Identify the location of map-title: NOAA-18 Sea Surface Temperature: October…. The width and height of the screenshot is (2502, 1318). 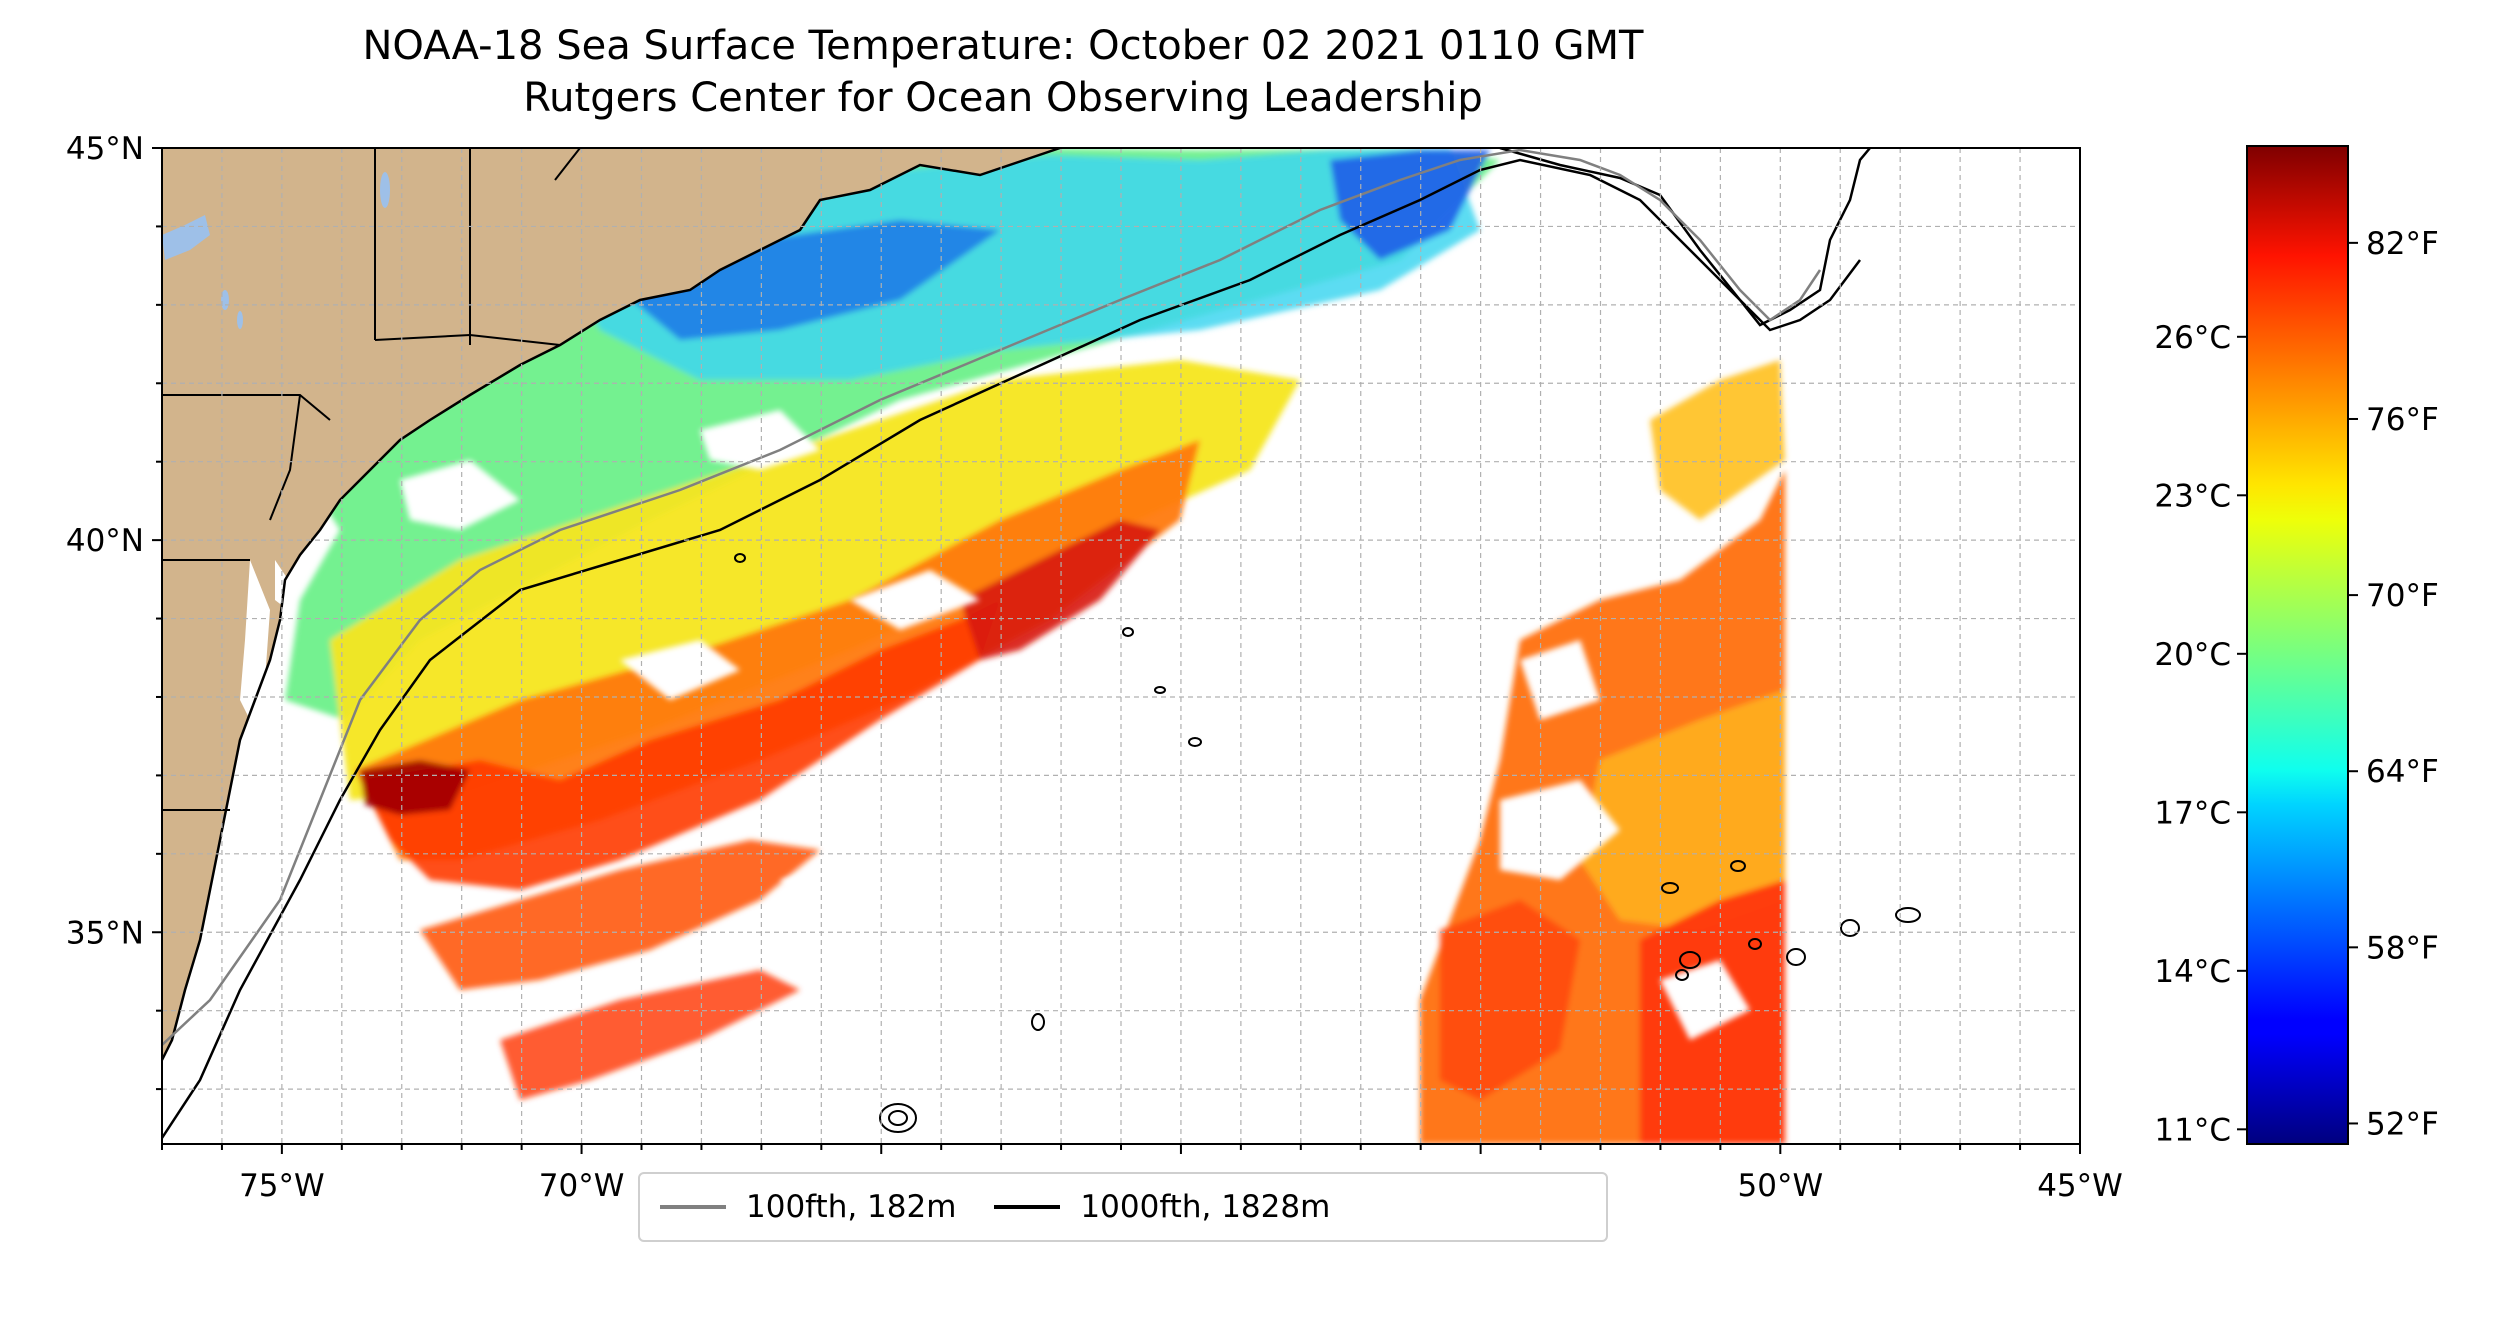
(1003, 72).